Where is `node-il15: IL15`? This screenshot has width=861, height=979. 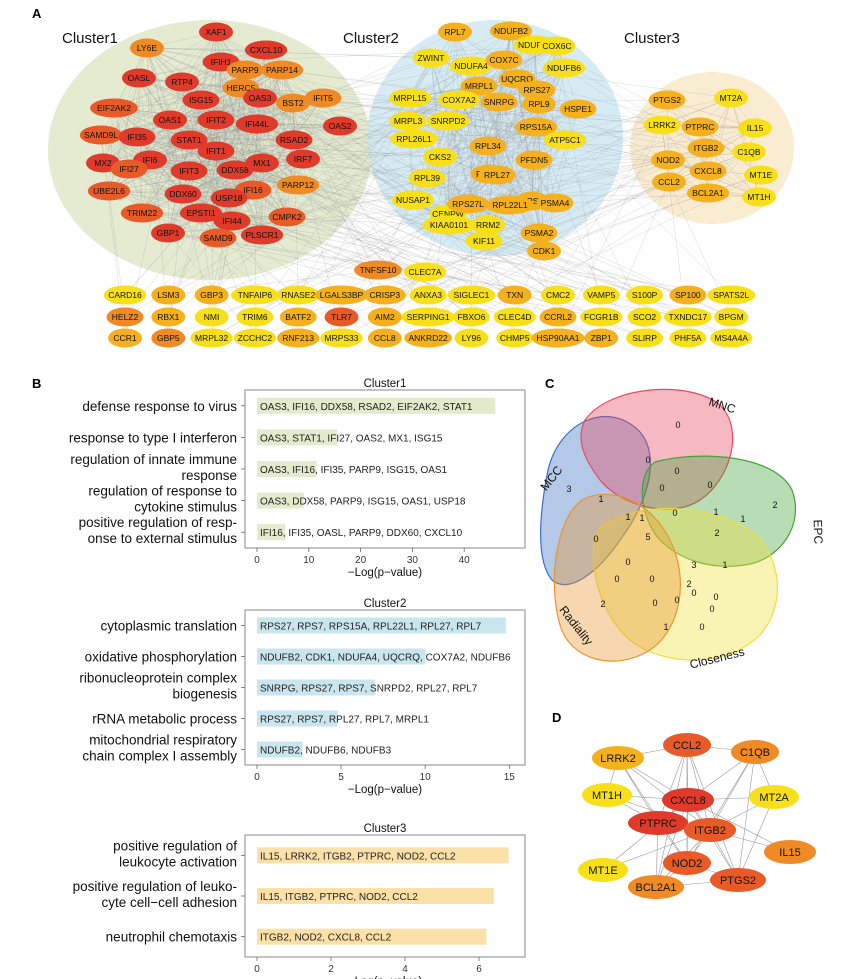
node-il15: IL15 is located at coordinates (755, 128).